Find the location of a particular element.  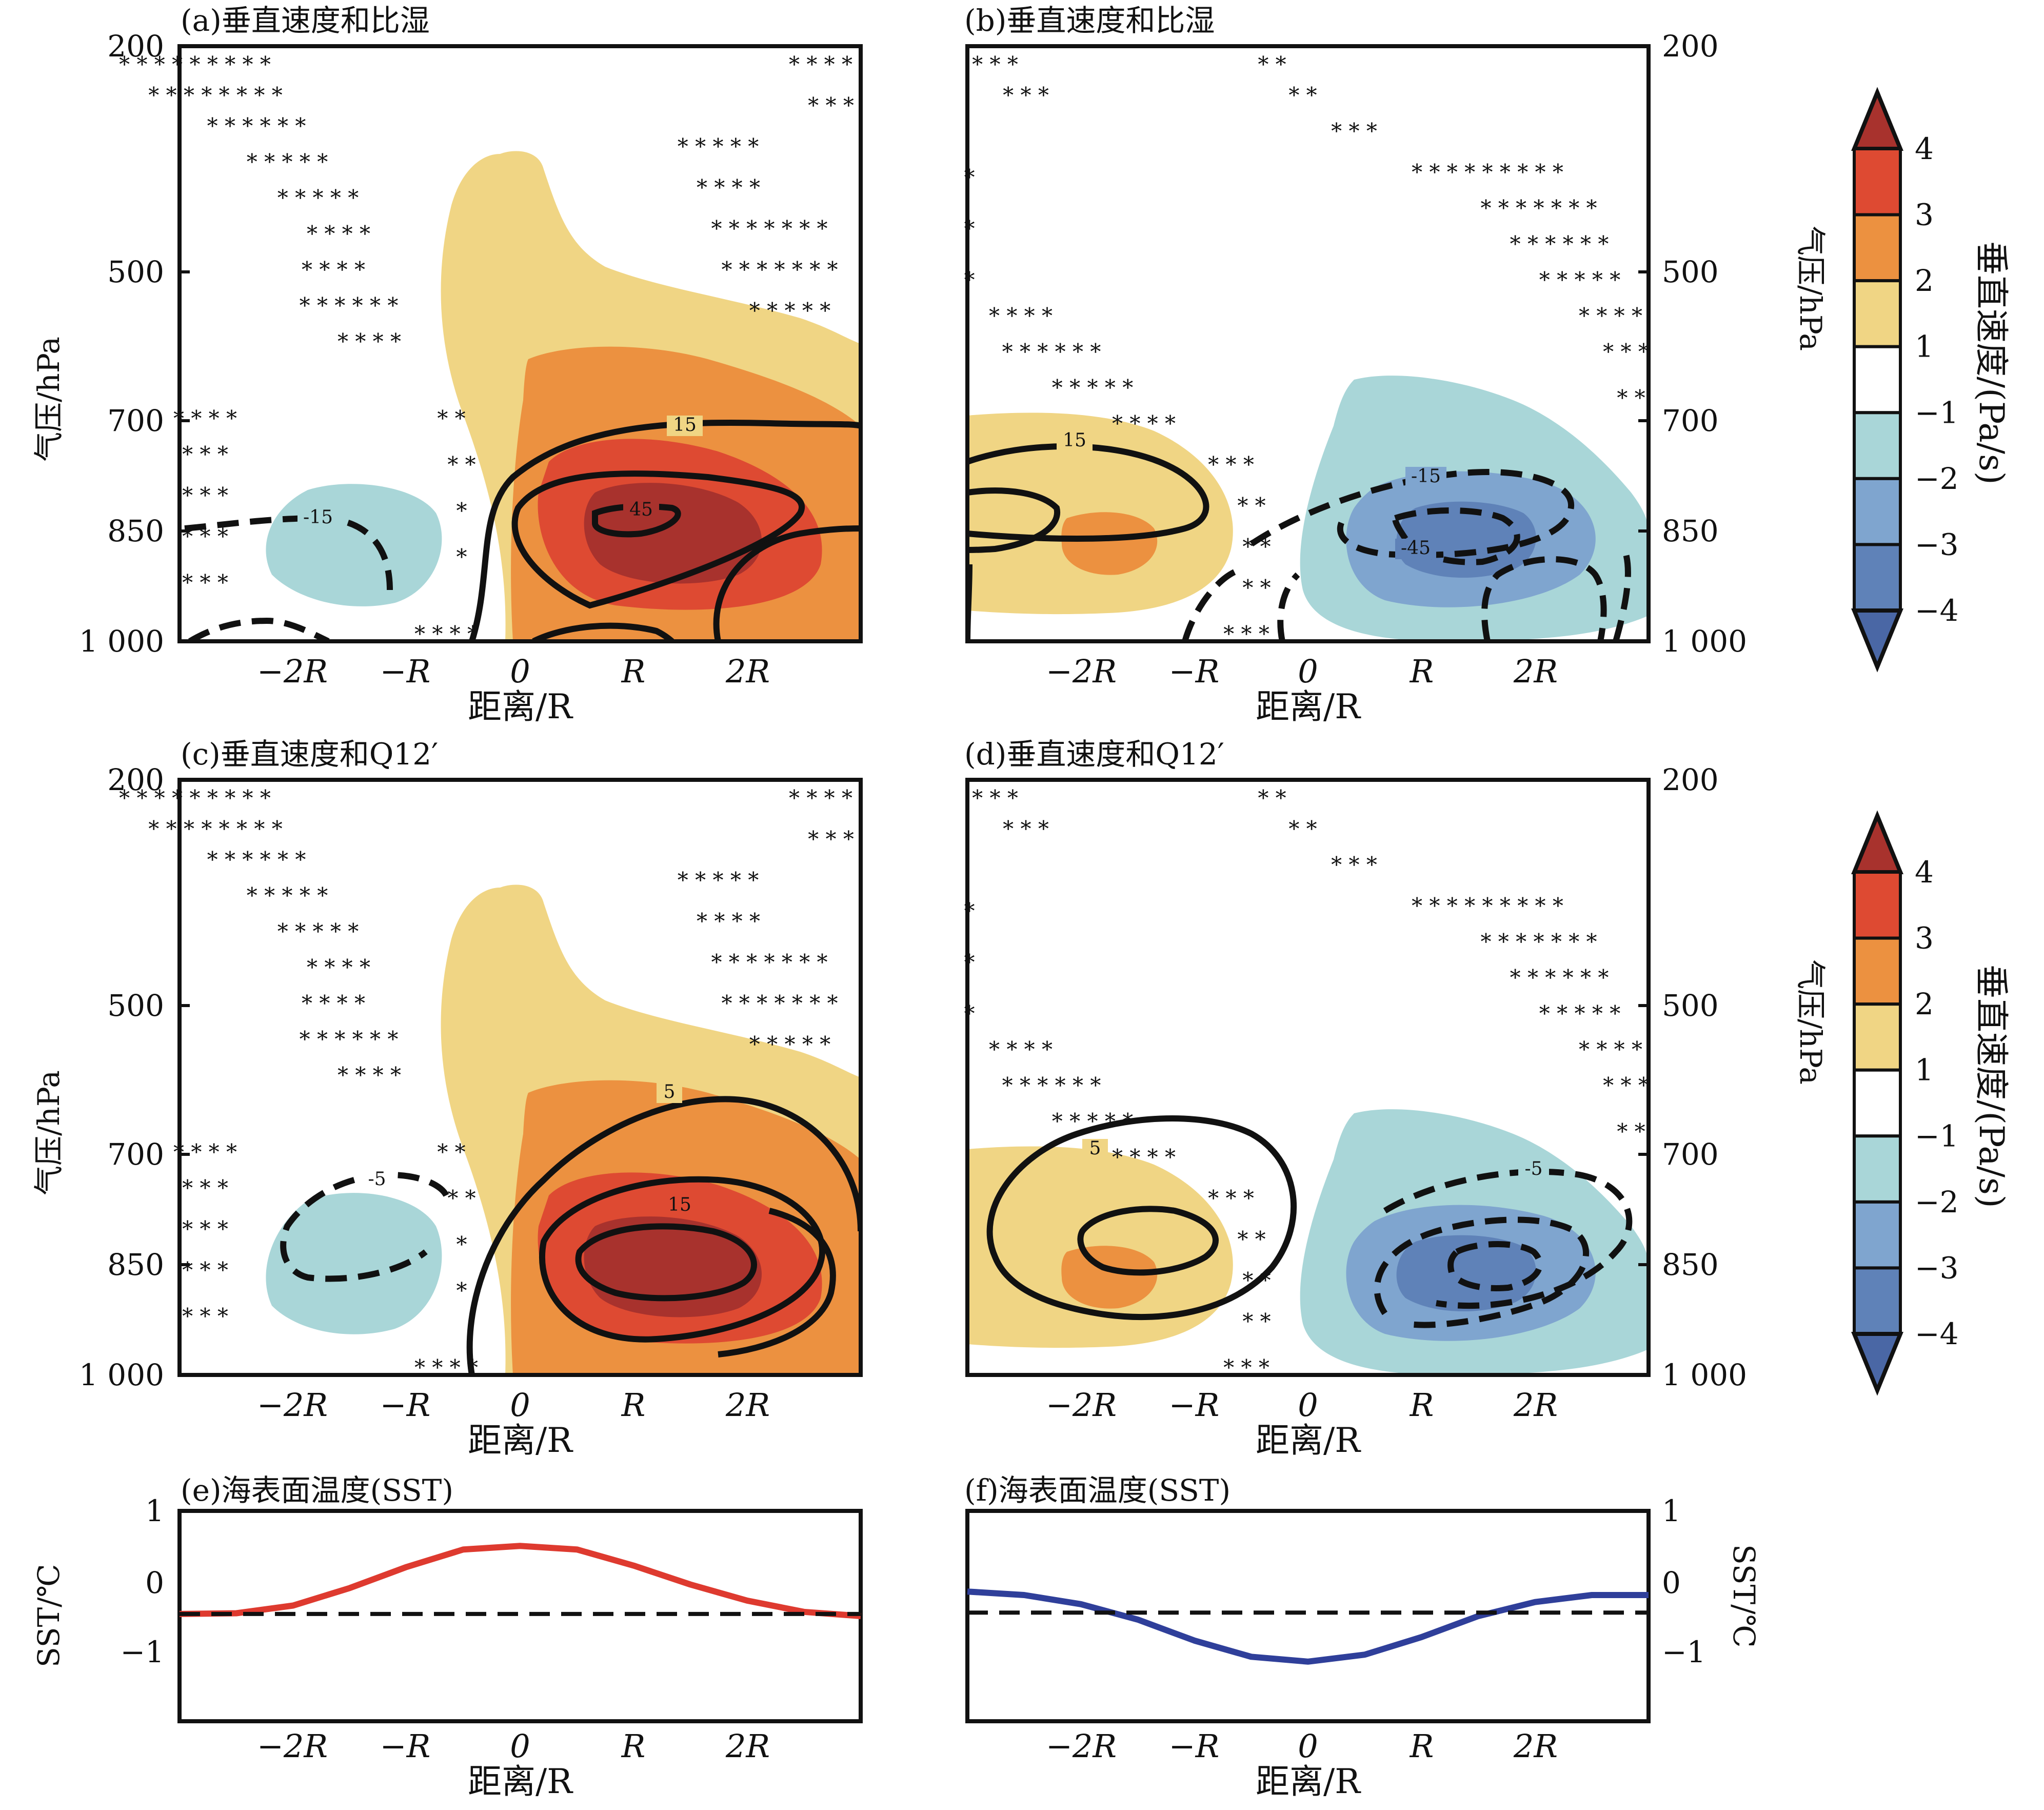

top-colorbar-tick-label: 3 is located at coordinates (1925, 215).